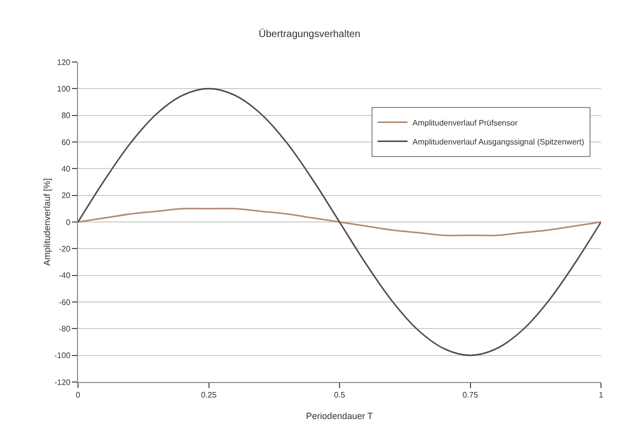 This screenshot has height=426, width=619. Describe the element at coordinates (309, 34) in the screenshot. I see `chart-title: Übertragungsverhalten` at that location.